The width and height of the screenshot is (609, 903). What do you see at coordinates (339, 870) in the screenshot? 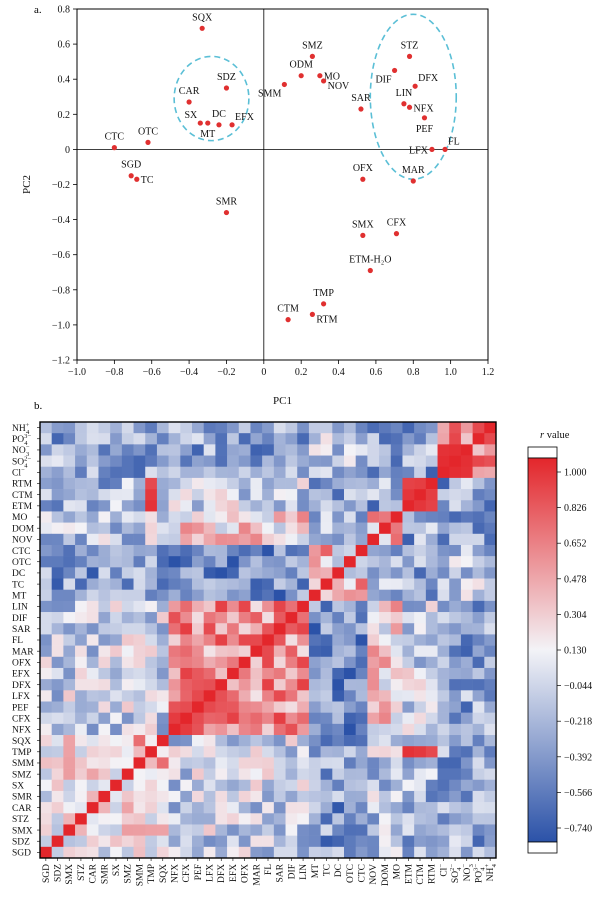
I see `column-label: DC` at bounding box center [339, 870].